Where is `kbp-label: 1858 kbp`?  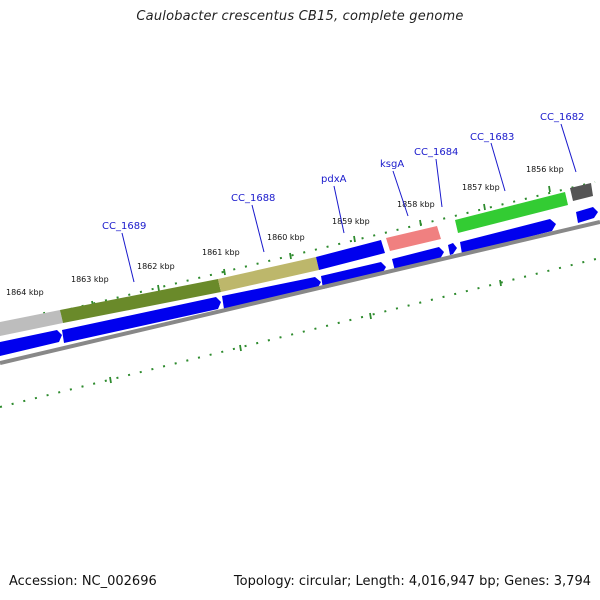 kbp-label: 1858 kbp is located at coordinates (416, 204).